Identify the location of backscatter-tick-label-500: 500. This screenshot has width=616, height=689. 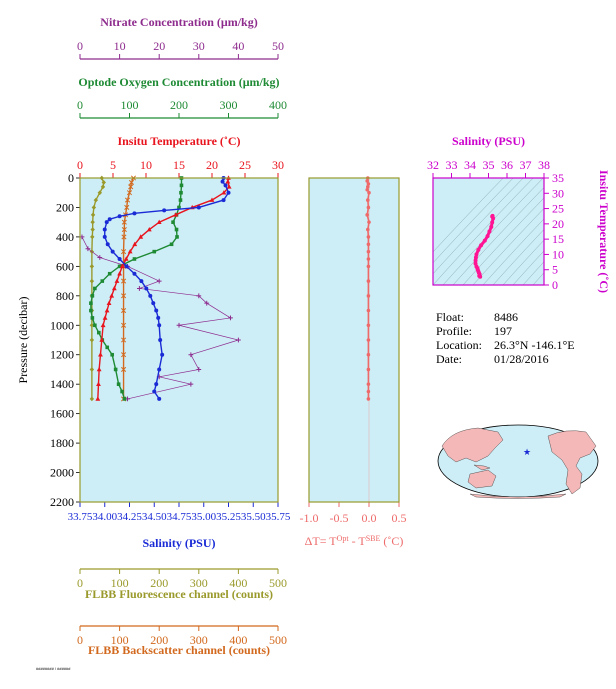
(278, 640).